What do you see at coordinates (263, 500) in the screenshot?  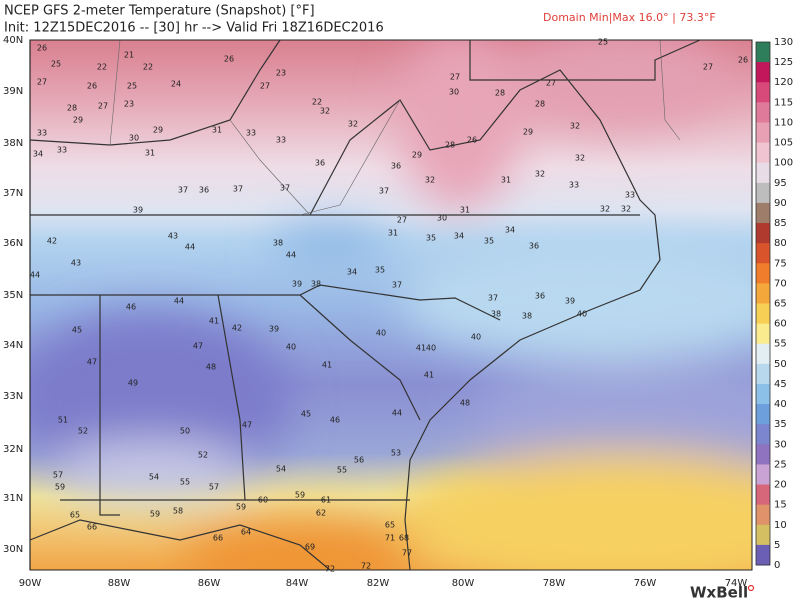 I see `station-value: 60` at bounding box center [263, 500].